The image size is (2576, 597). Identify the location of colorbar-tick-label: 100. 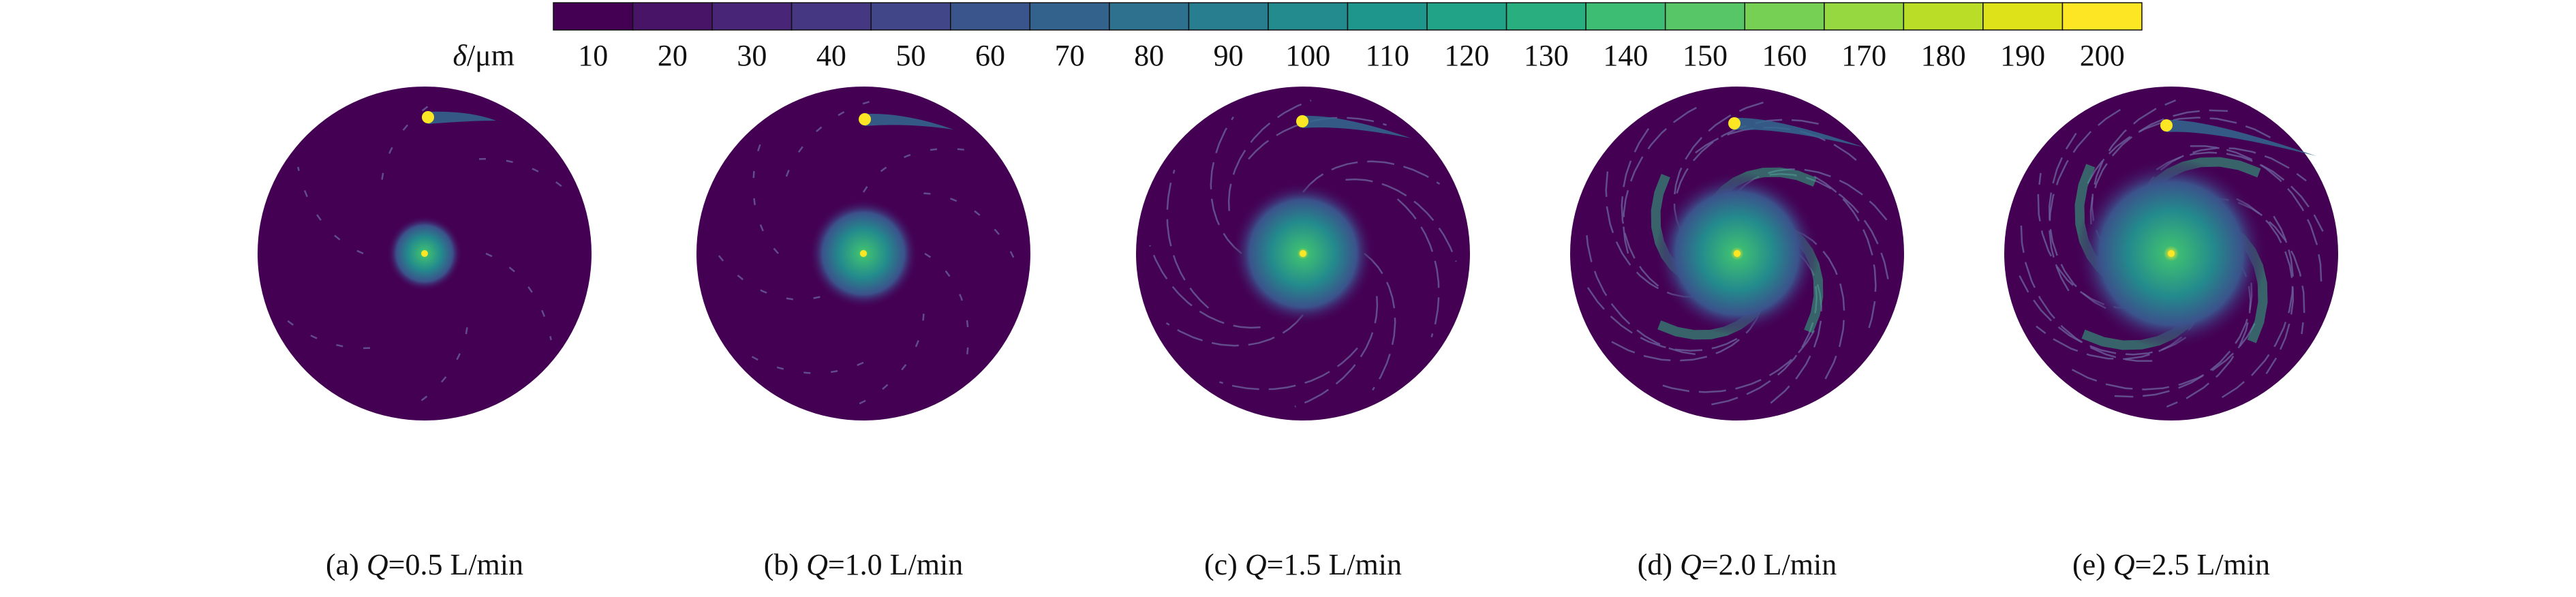
(1307, 55).